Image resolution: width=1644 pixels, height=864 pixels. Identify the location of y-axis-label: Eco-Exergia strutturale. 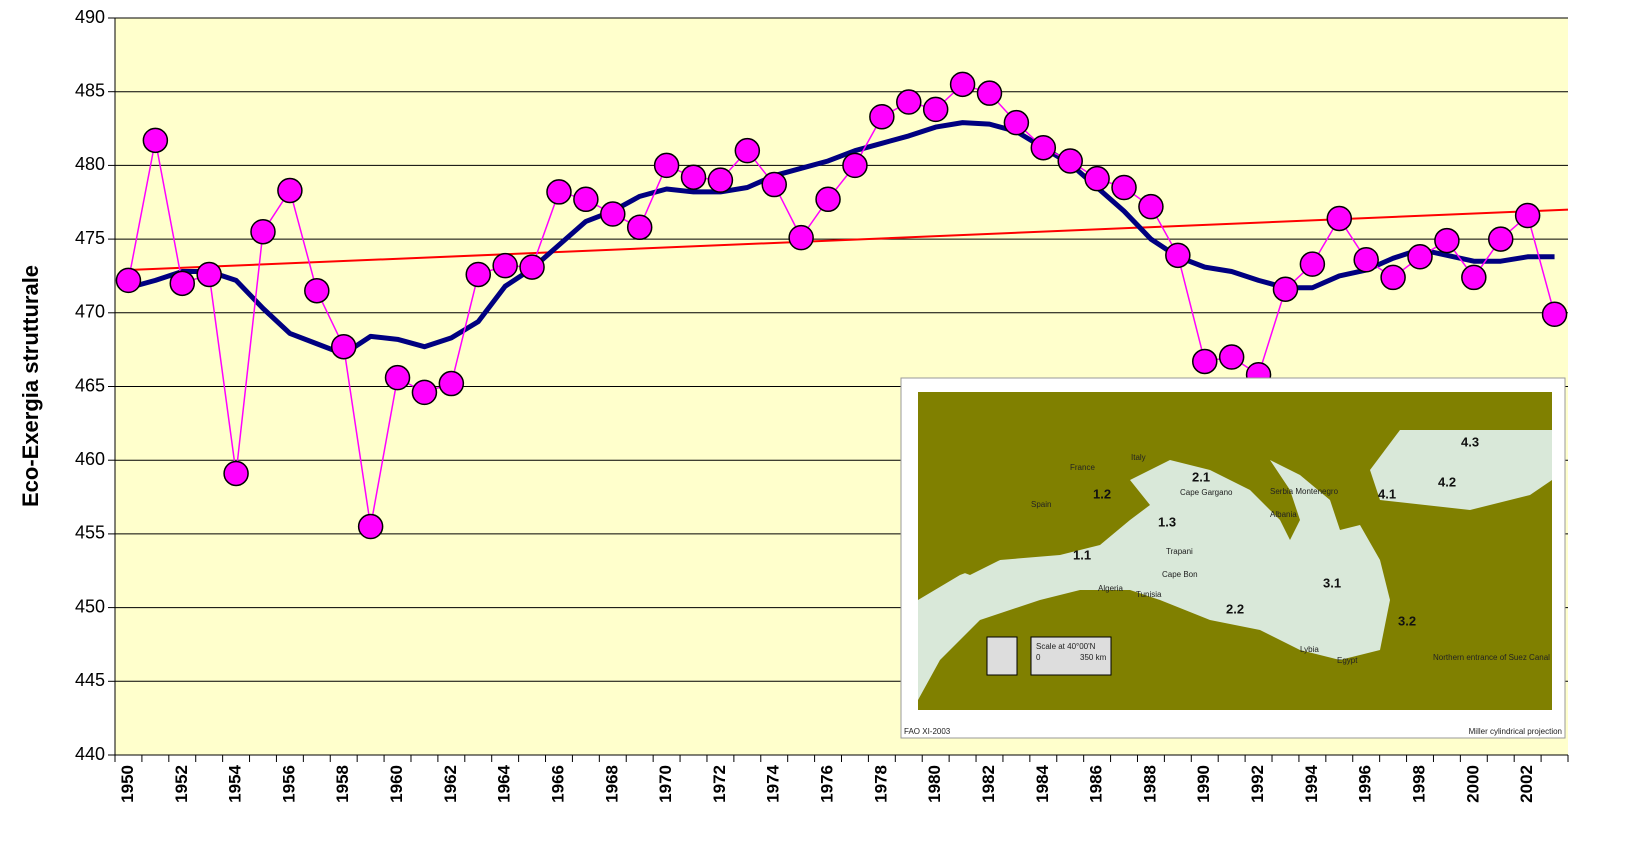
(30, 386).